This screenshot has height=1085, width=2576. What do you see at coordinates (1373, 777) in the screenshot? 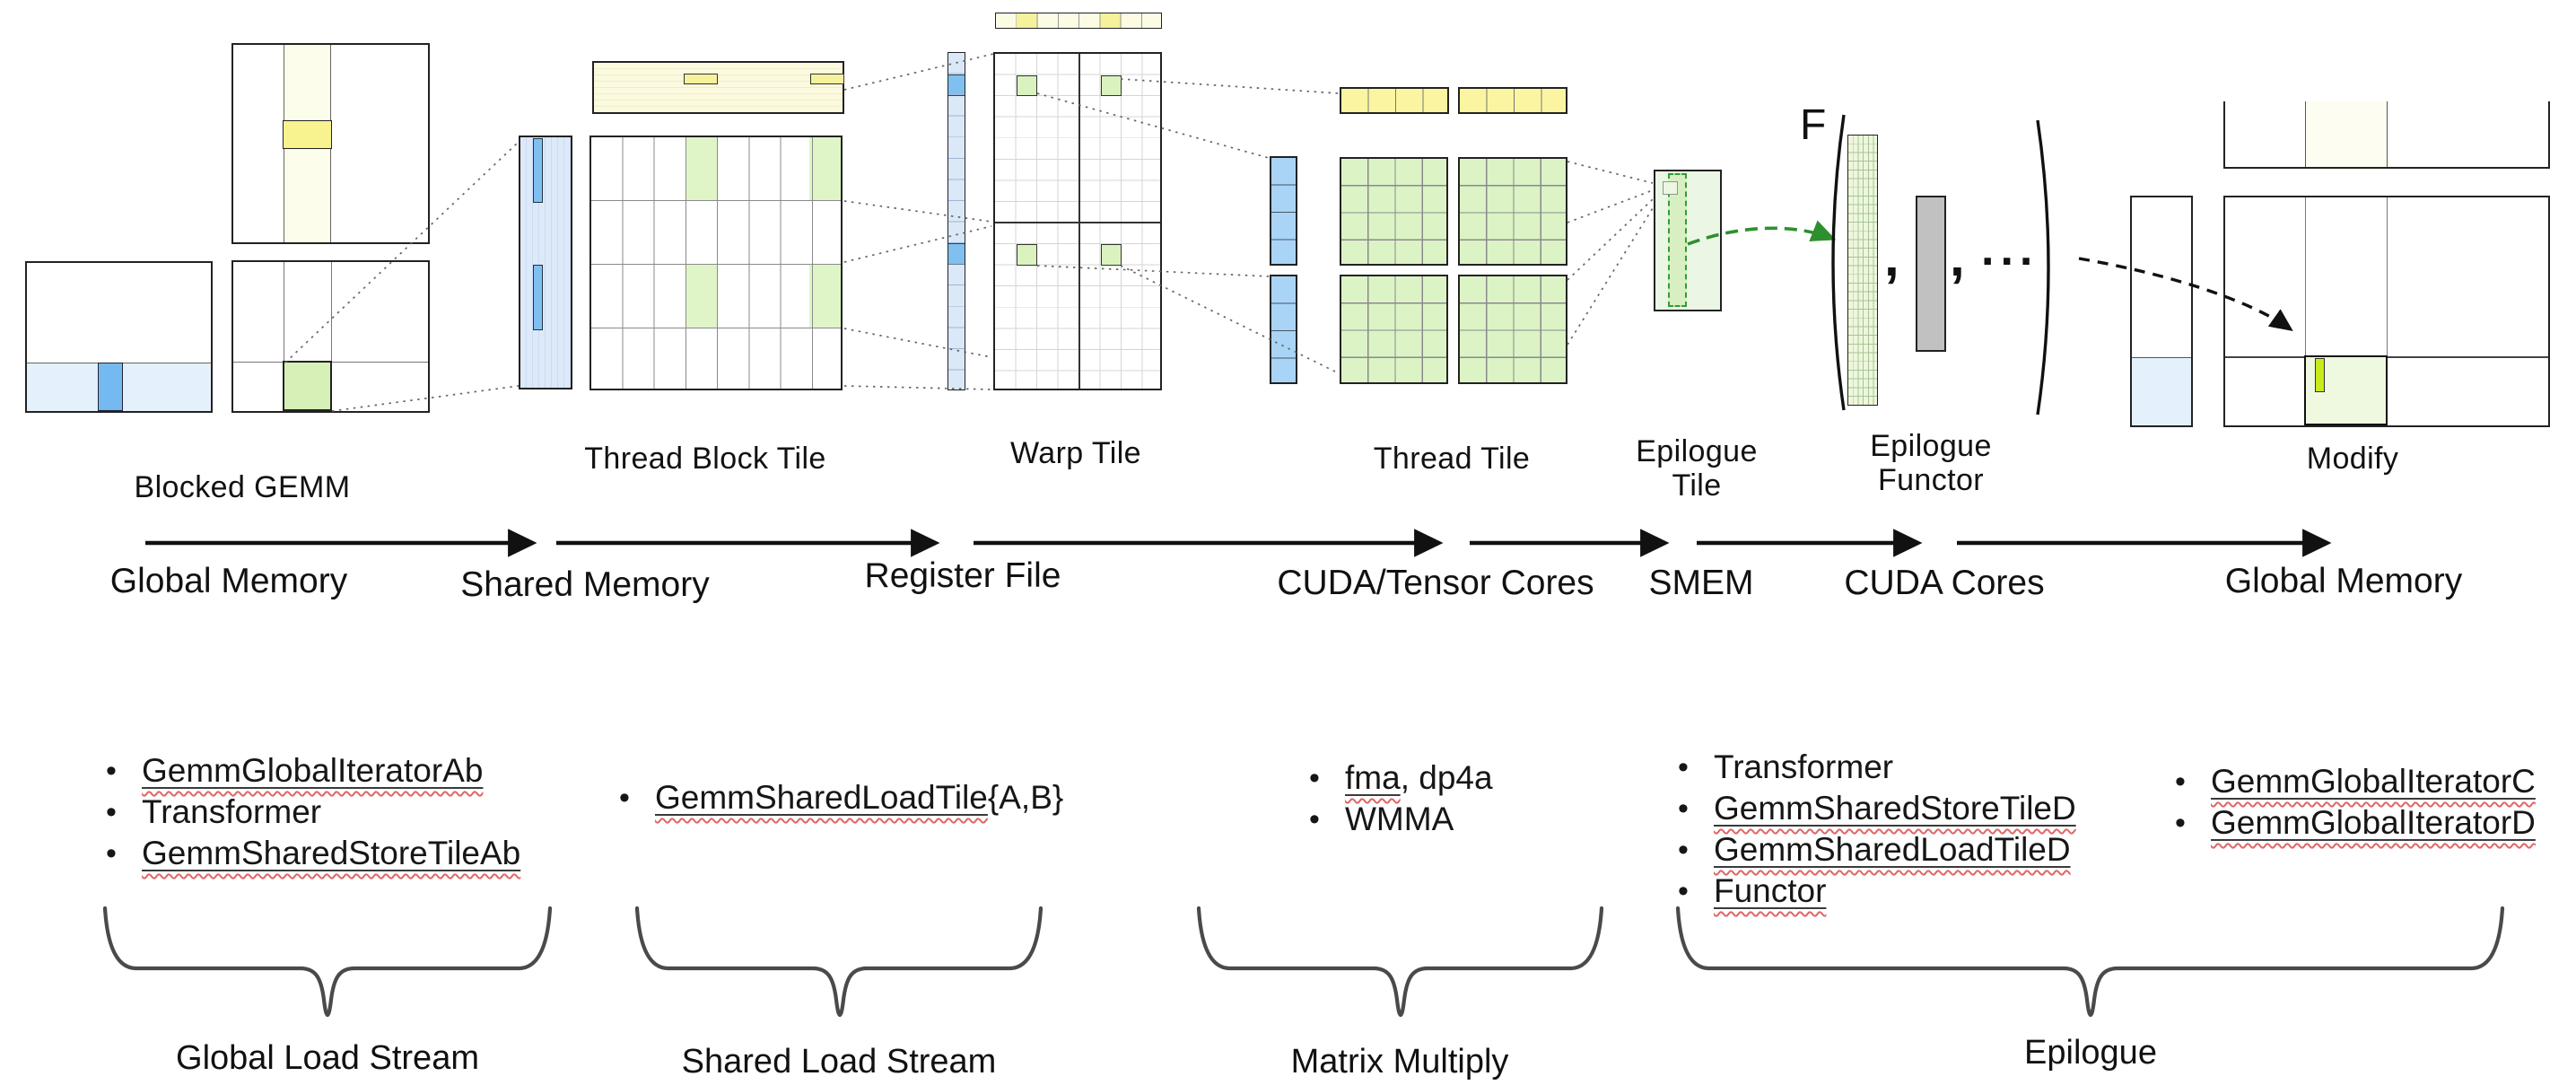
I see `component-name: fma` at bounding box center [1373, 777].